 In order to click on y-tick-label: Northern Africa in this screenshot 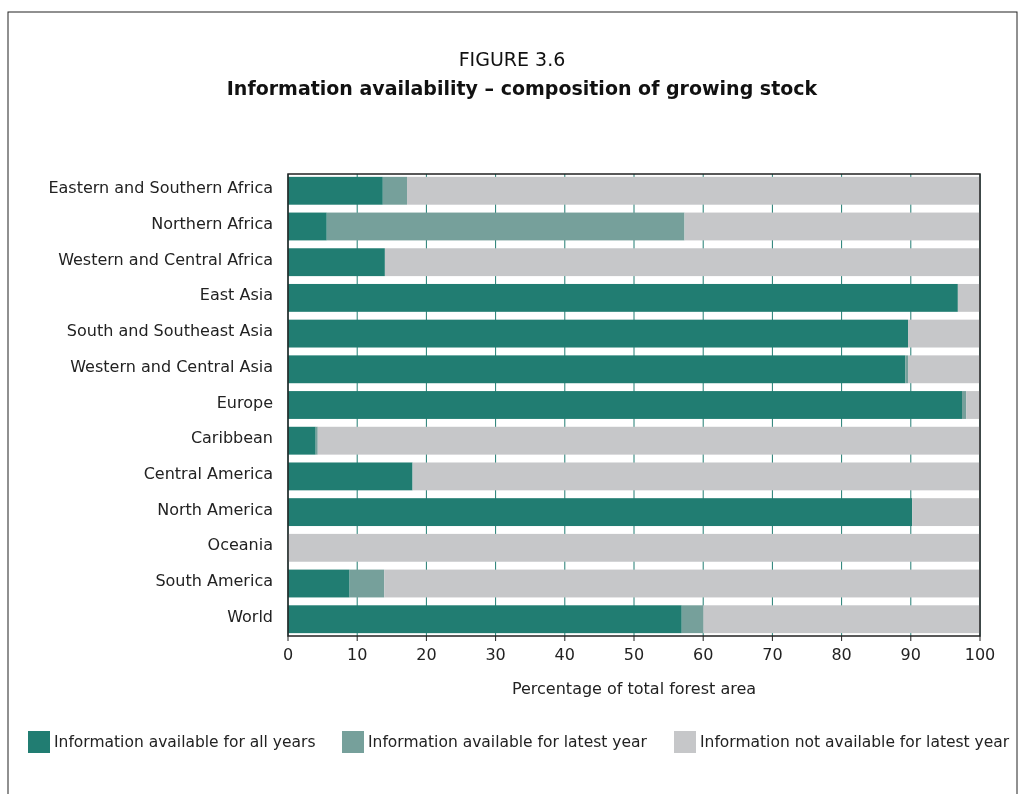, I will do `click(212, 223)`.